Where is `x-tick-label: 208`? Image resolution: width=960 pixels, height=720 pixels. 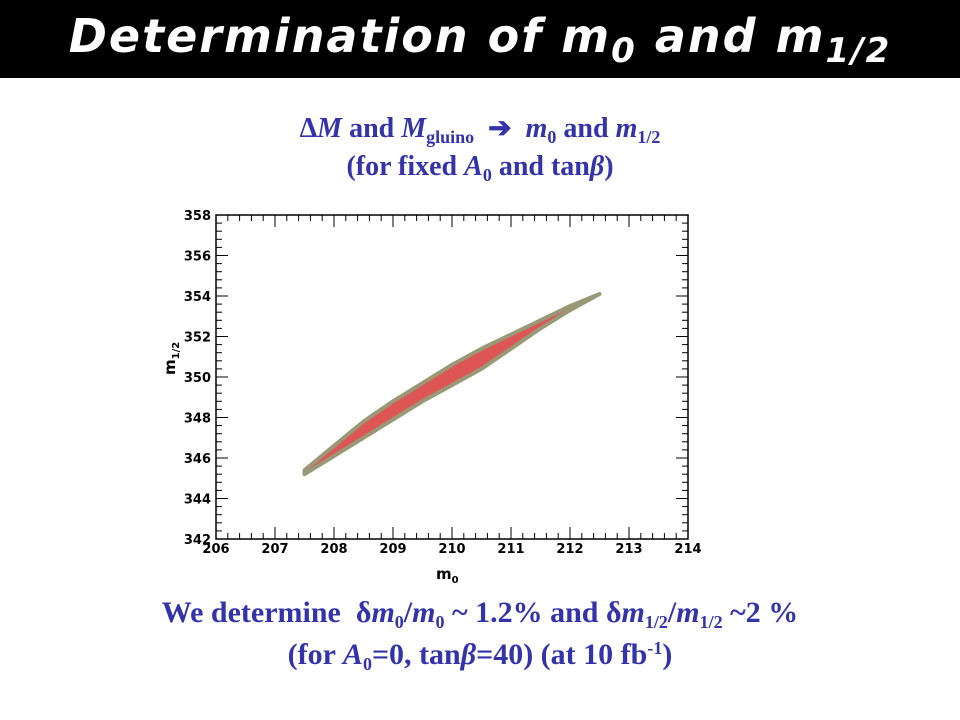 x-tick-label: 208 is located at coordinates (333, 549).